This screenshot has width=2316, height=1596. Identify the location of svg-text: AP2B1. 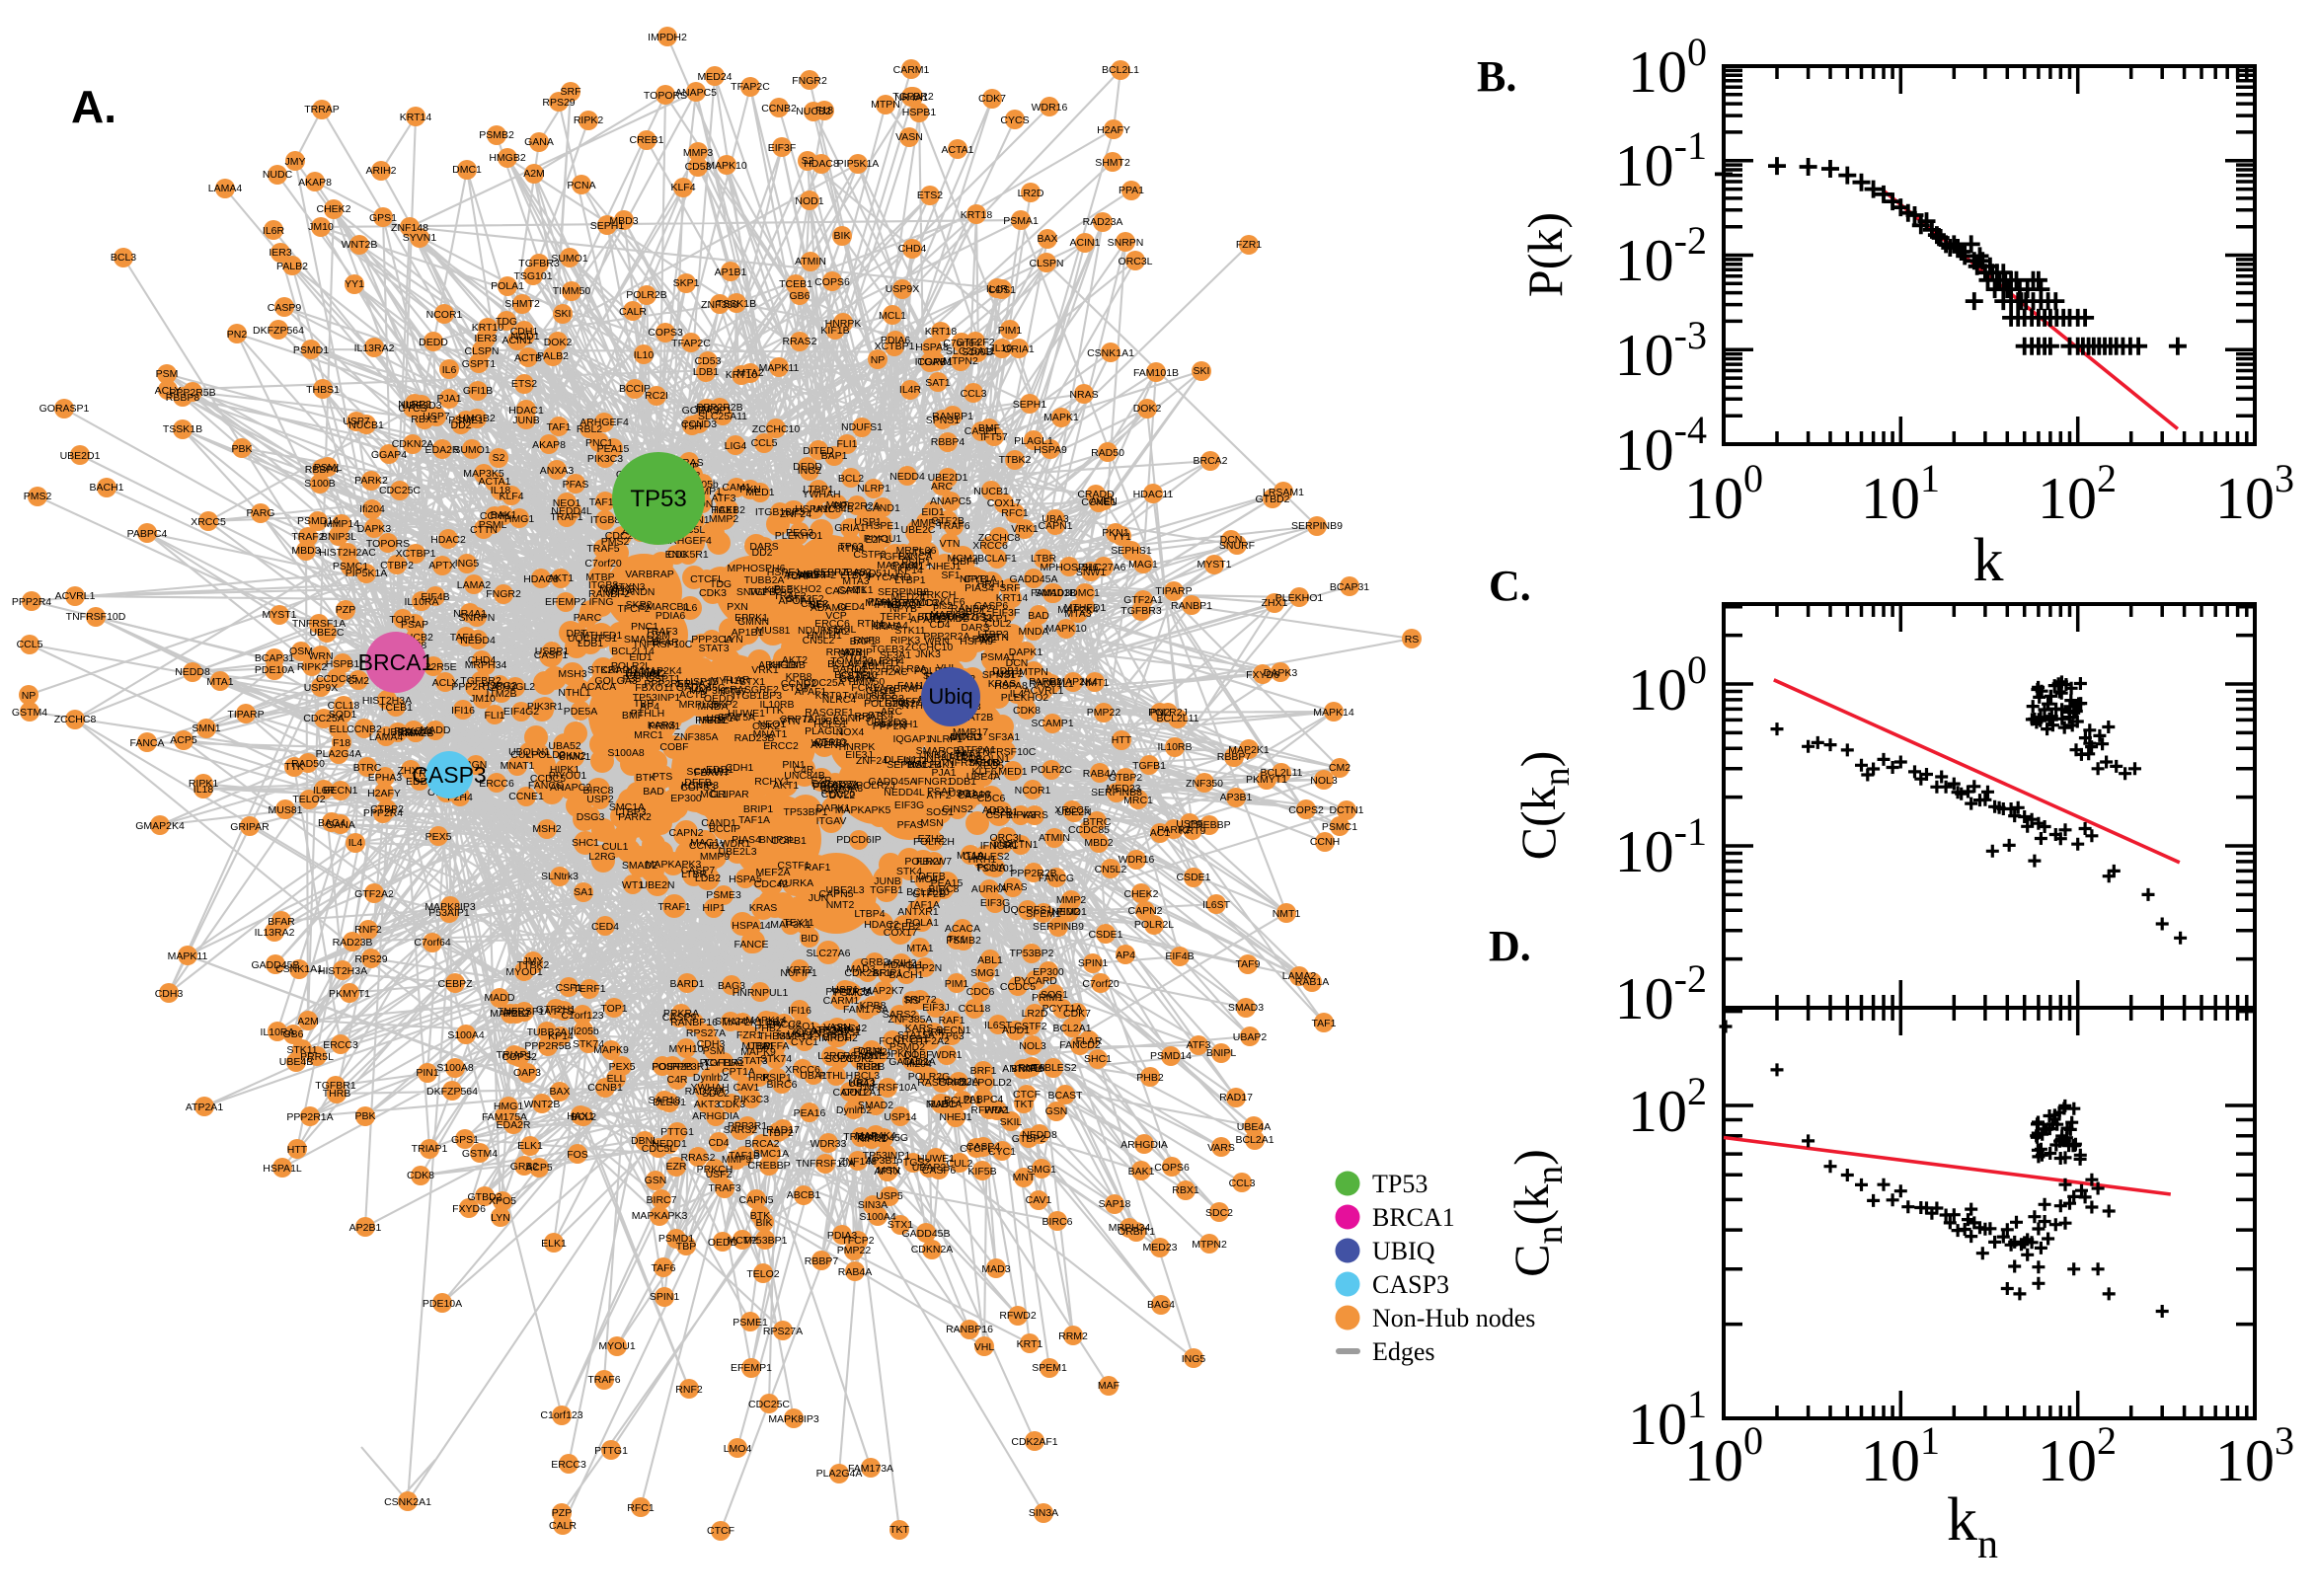
(365, 1228).